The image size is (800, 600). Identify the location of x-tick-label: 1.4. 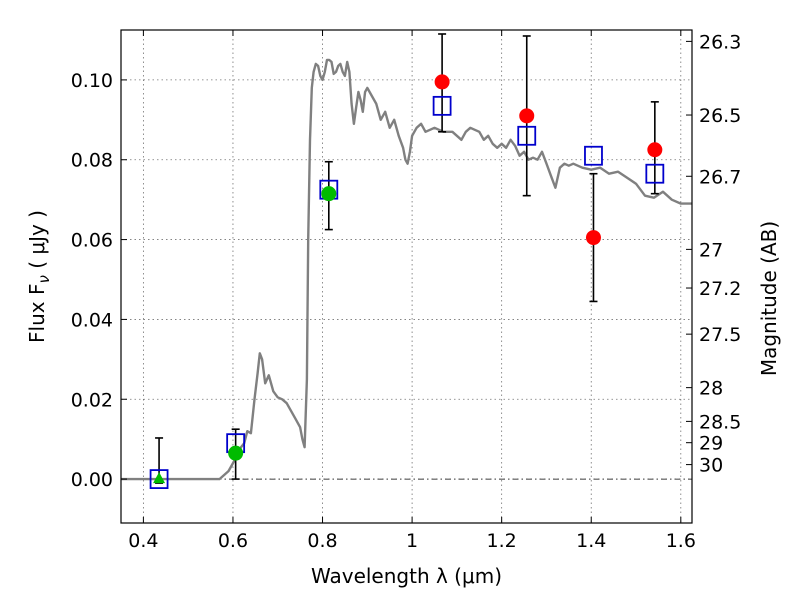
(591, 541).